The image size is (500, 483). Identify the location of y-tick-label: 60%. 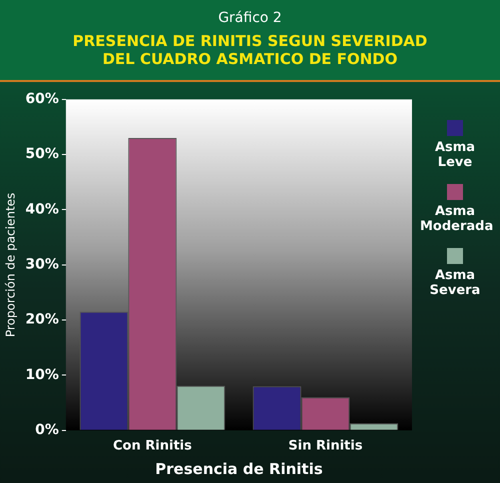
(42, 99).